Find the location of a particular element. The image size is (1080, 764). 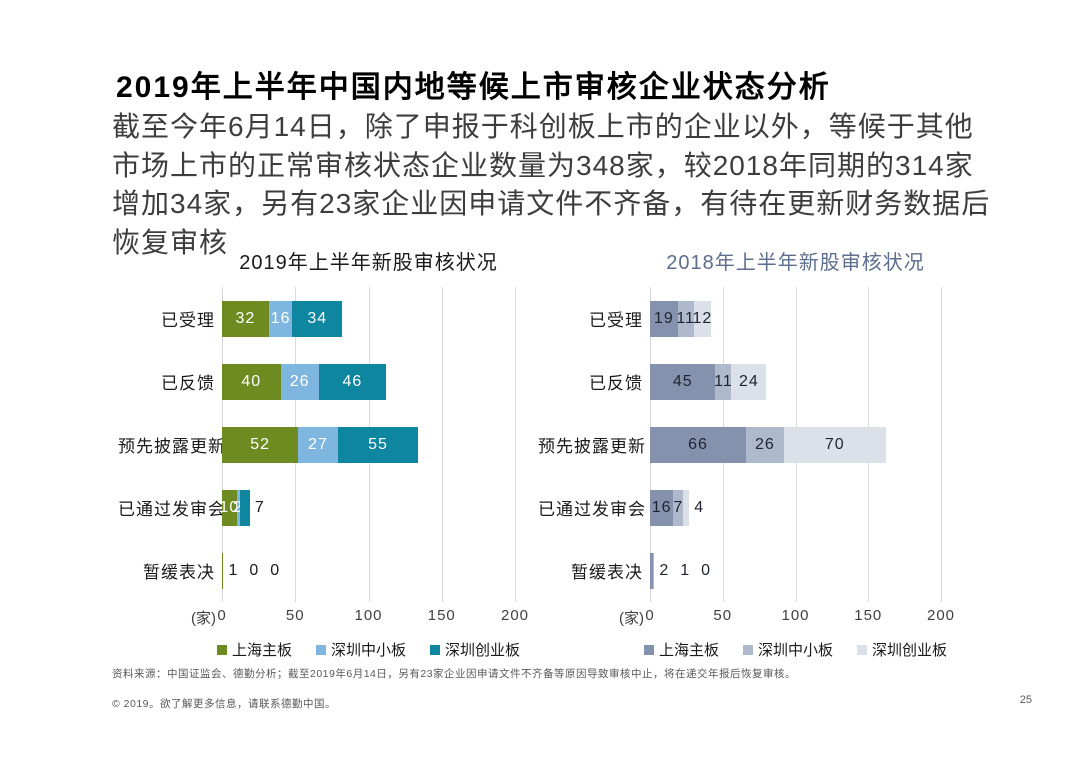

page-number: 25 is located at coordinates (1025, 700).